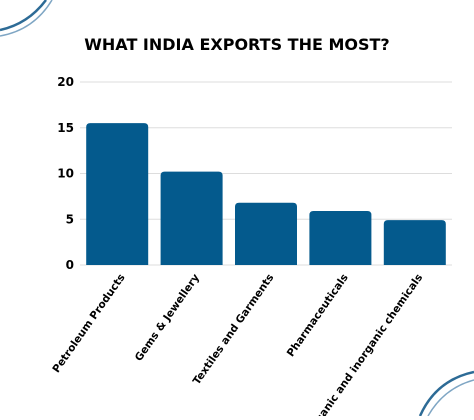 This screenshot has height=420, width=474. I want to click on x-tick-label: Organic and inorganic chemicals, so click(365, 344).